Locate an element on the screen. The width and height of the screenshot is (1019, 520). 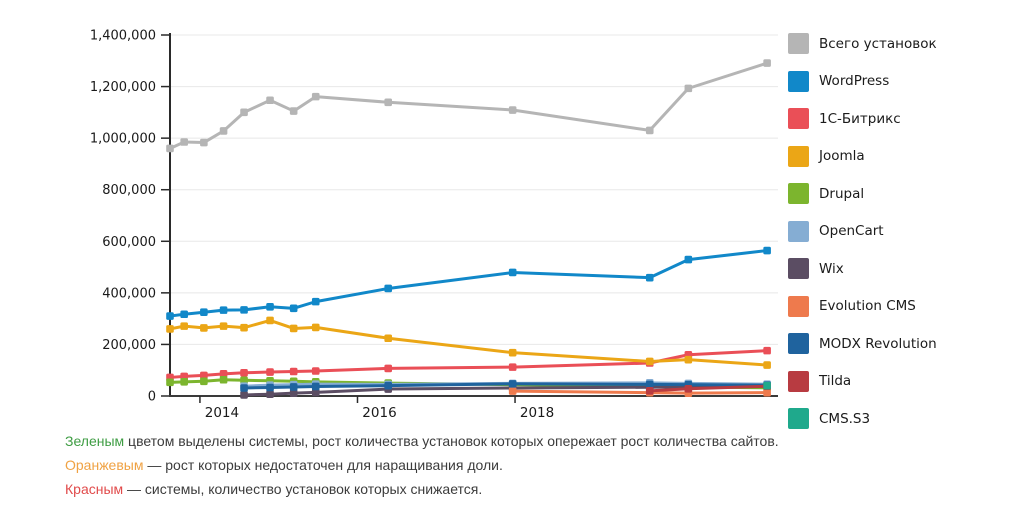
y-axis-label: 1,000,000 is located at coordinates (123, 139).